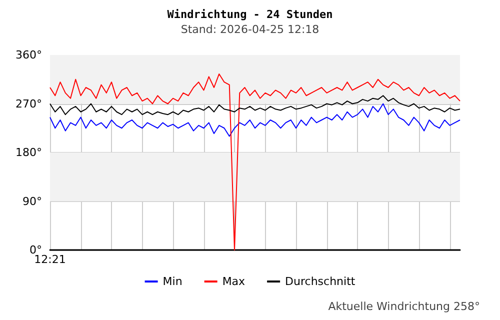 The height and width of the screenshot is (320, 500). Describe the element at coordinates (250, 29) in the screenshot. I see `chart-subtitle: Stand: 2026-04-25 12:18` at that location.